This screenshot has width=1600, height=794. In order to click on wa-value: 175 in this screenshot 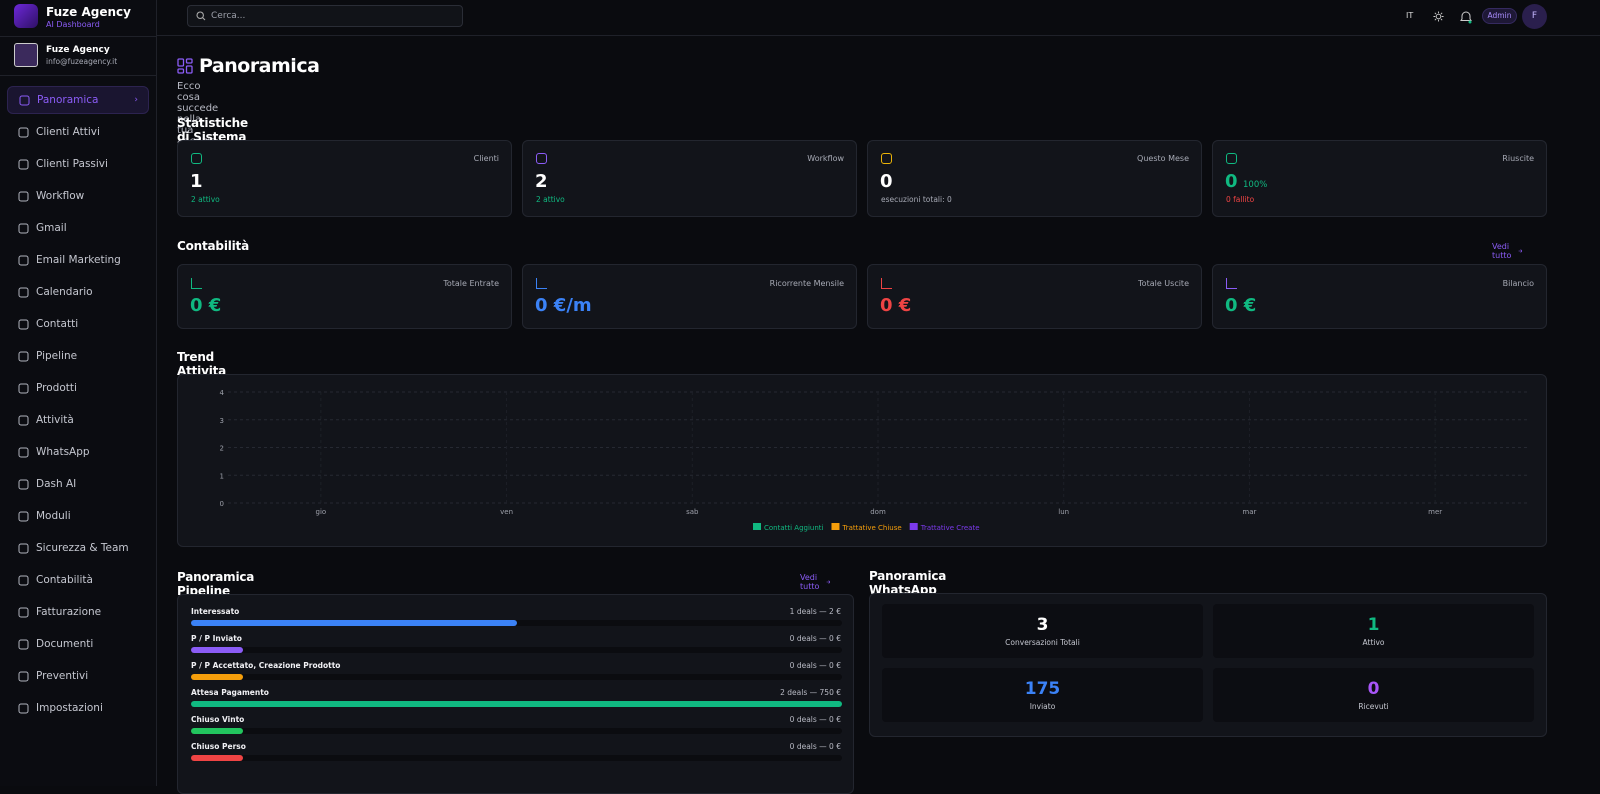, I will do `click(1042, 689)`.